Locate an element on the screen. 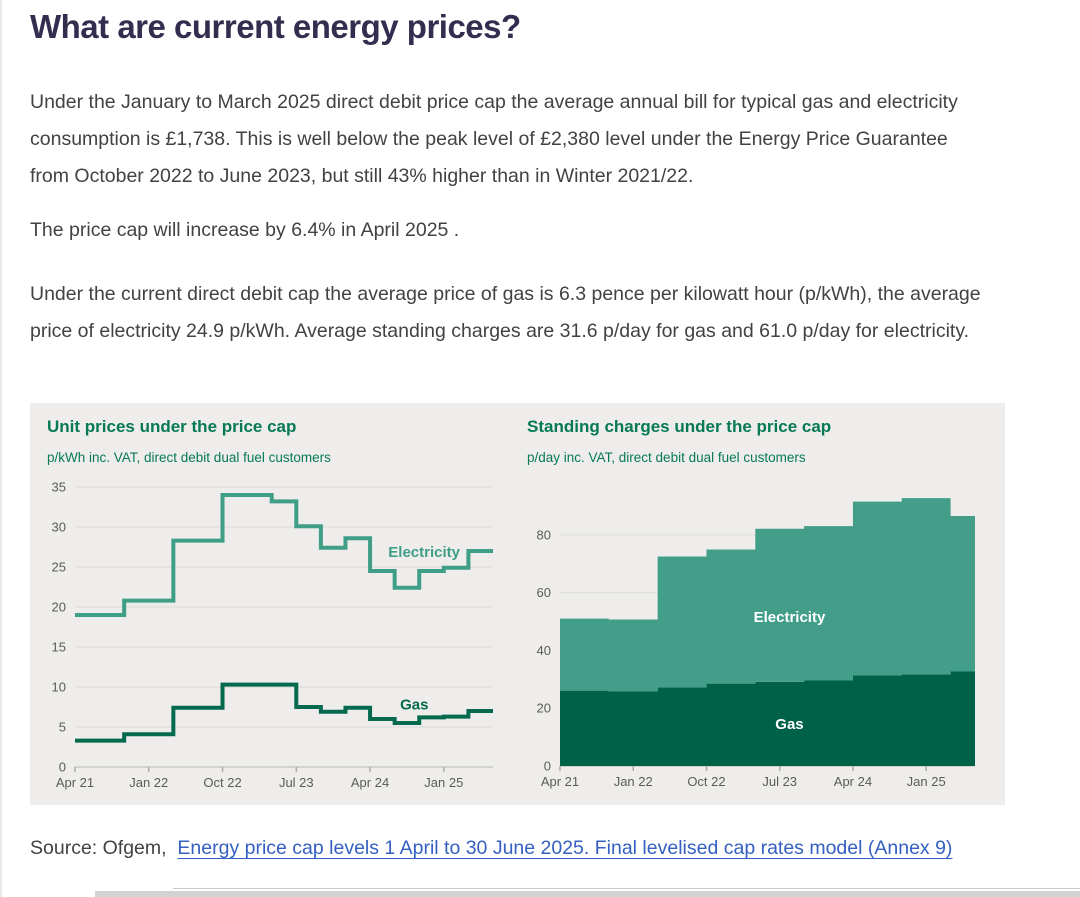 The image size is (1080, 897). y-tick-label: 60 is located at coordinates (544, 592).